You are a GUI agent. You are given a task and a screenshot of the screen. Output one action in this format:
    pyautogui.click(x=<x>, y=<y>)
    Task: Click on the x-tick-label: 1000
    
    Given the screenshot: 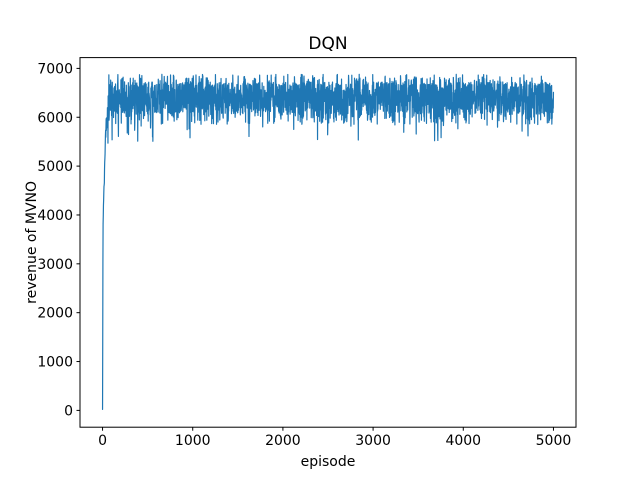 What is the action you would take?
    pyautogui.click(x=193, y=441)
    